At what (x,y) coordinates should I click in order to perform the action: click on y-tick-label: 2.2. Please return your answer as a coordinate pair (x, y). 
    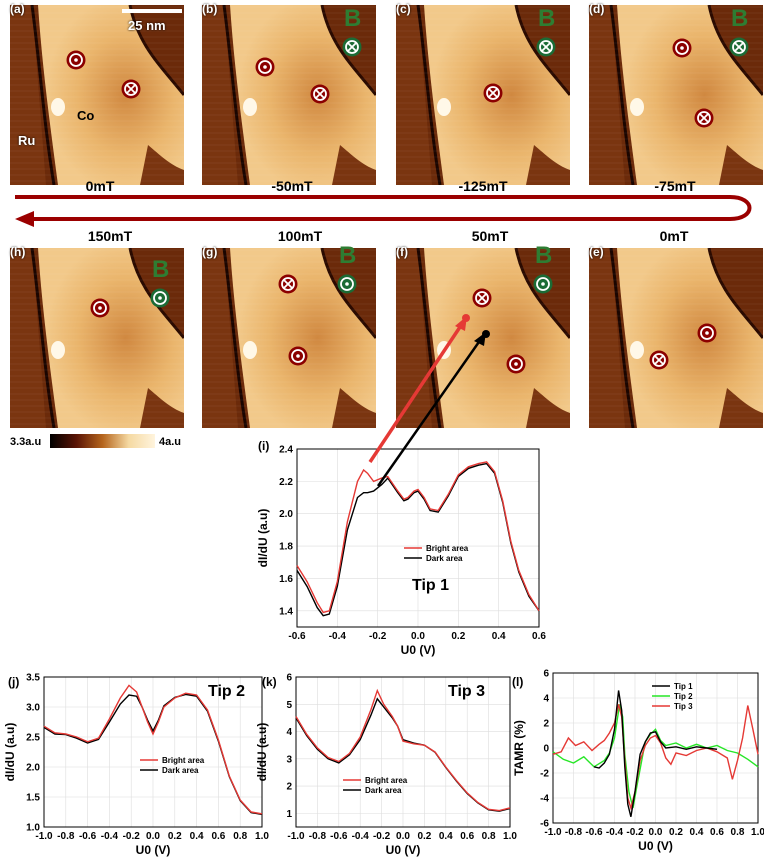
    Looking at the image, I should click on (286, 482).